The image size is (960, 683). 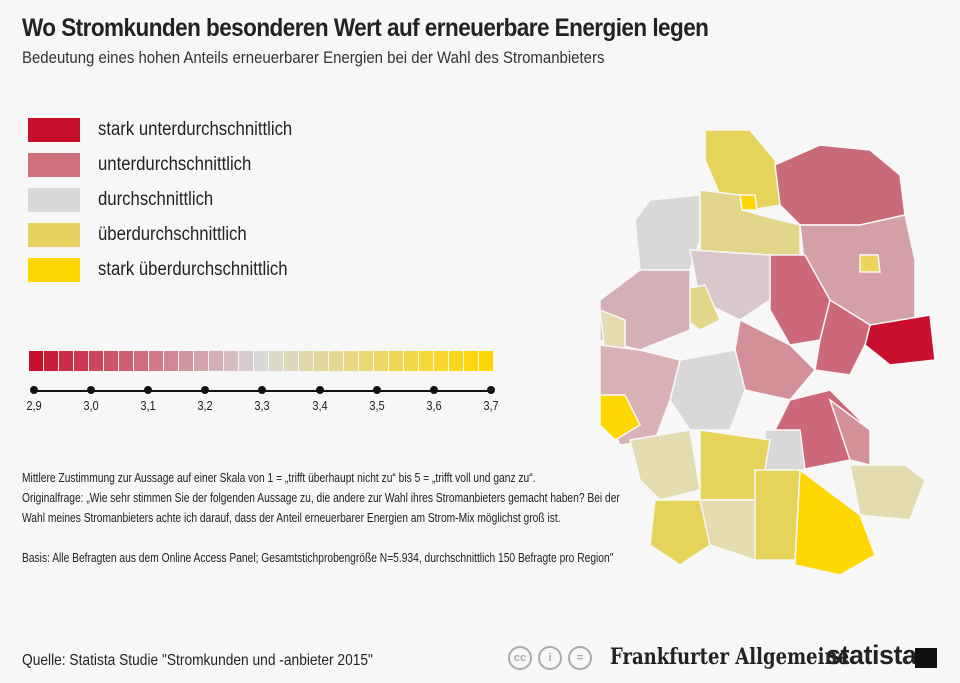 I want to click on tick-label: 2,9, so click(x=34, y=405).